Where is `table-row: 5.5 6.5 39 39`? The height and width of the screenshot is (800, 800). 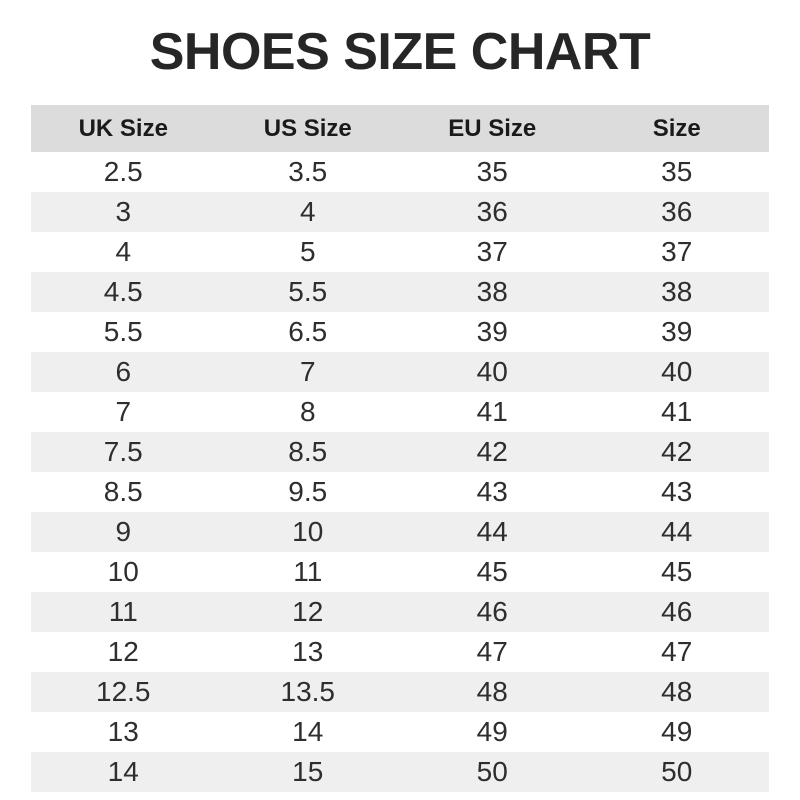 table-row: 5.5 6.5 39 39 is located at coordinates (400, 332).